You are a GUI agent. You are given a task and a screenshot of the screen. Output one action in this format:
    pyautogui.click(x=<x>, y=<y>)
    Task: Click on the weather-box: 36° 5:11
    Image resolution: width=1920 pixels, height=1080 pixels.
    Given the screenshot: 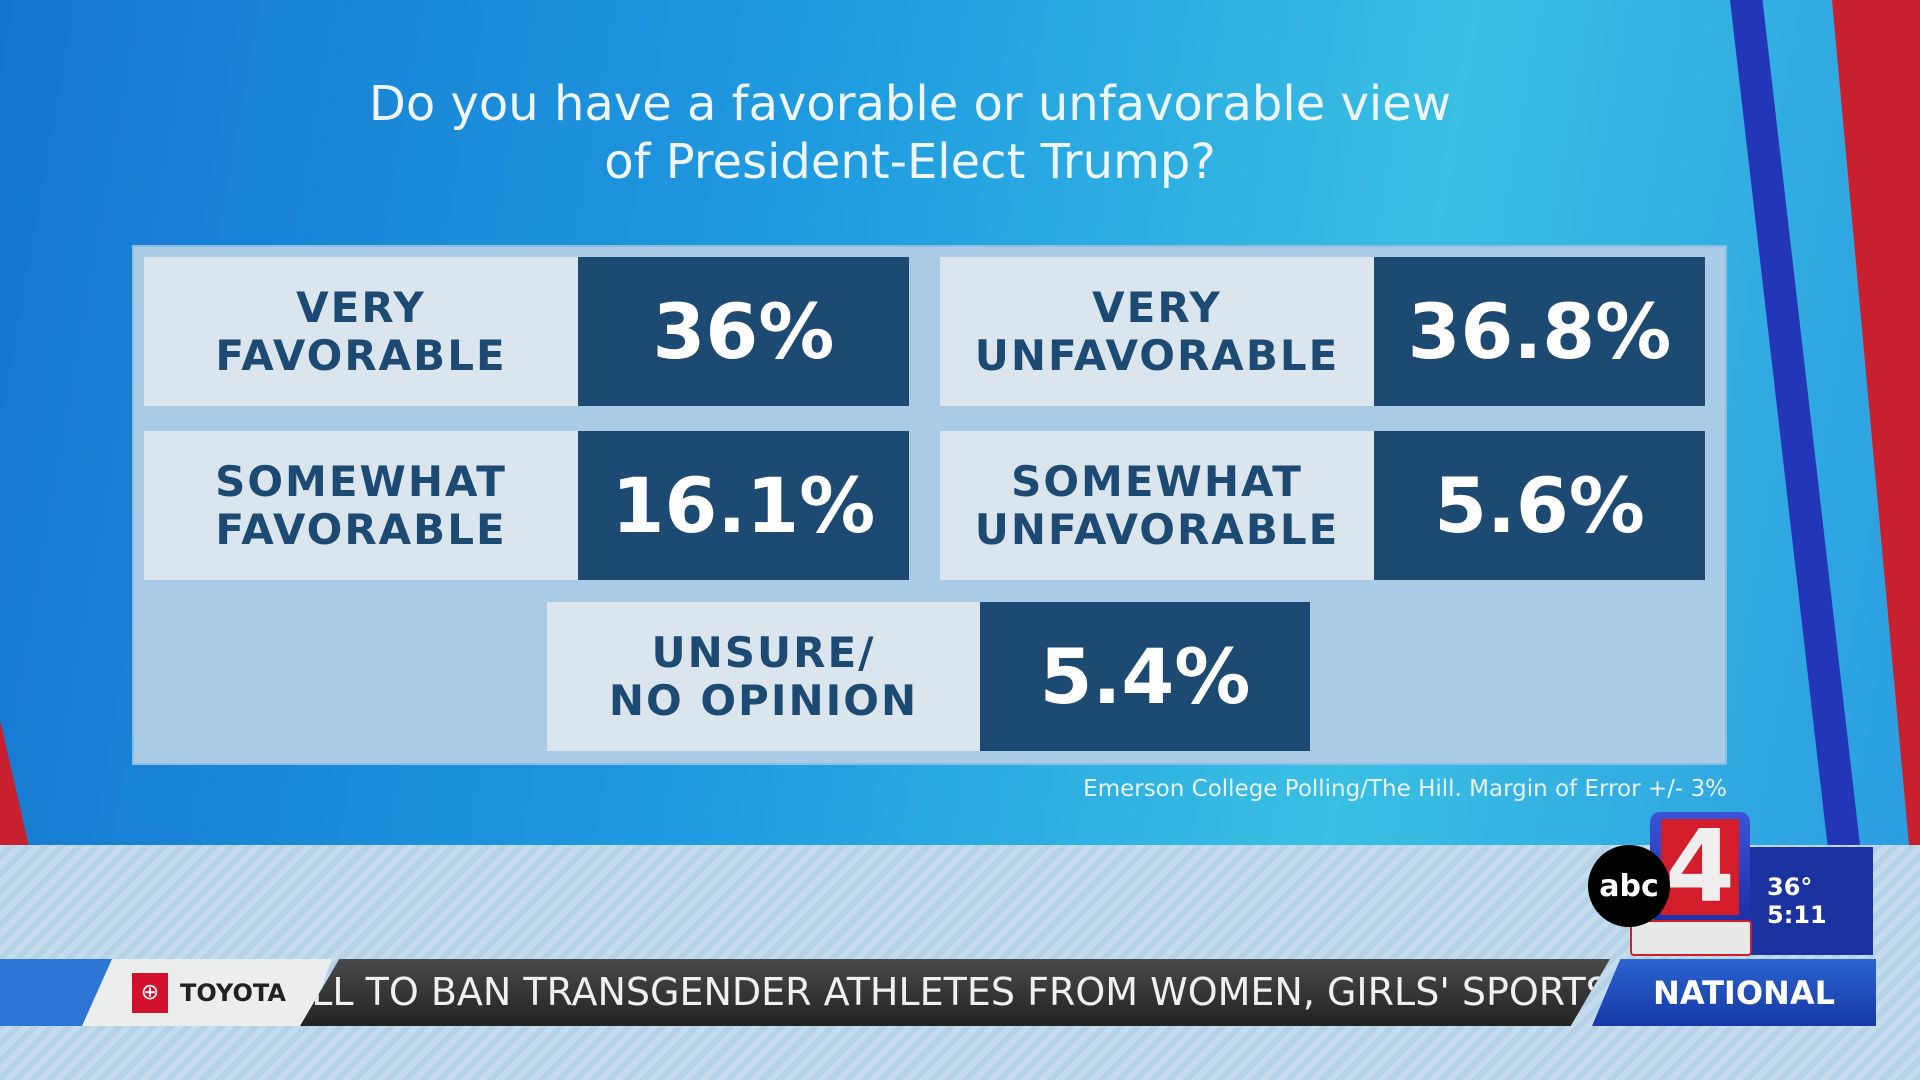 What is the action you would take?
    pyautogui.click(x=1809, y=901)
    